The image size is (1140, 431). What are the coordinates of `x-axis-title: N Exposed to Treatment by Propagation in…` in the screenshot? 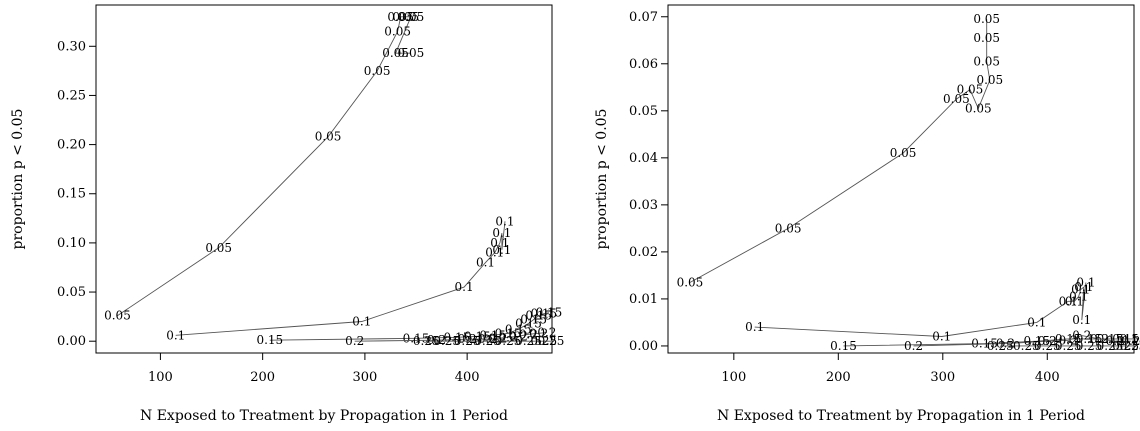 It's located at (901, 416).